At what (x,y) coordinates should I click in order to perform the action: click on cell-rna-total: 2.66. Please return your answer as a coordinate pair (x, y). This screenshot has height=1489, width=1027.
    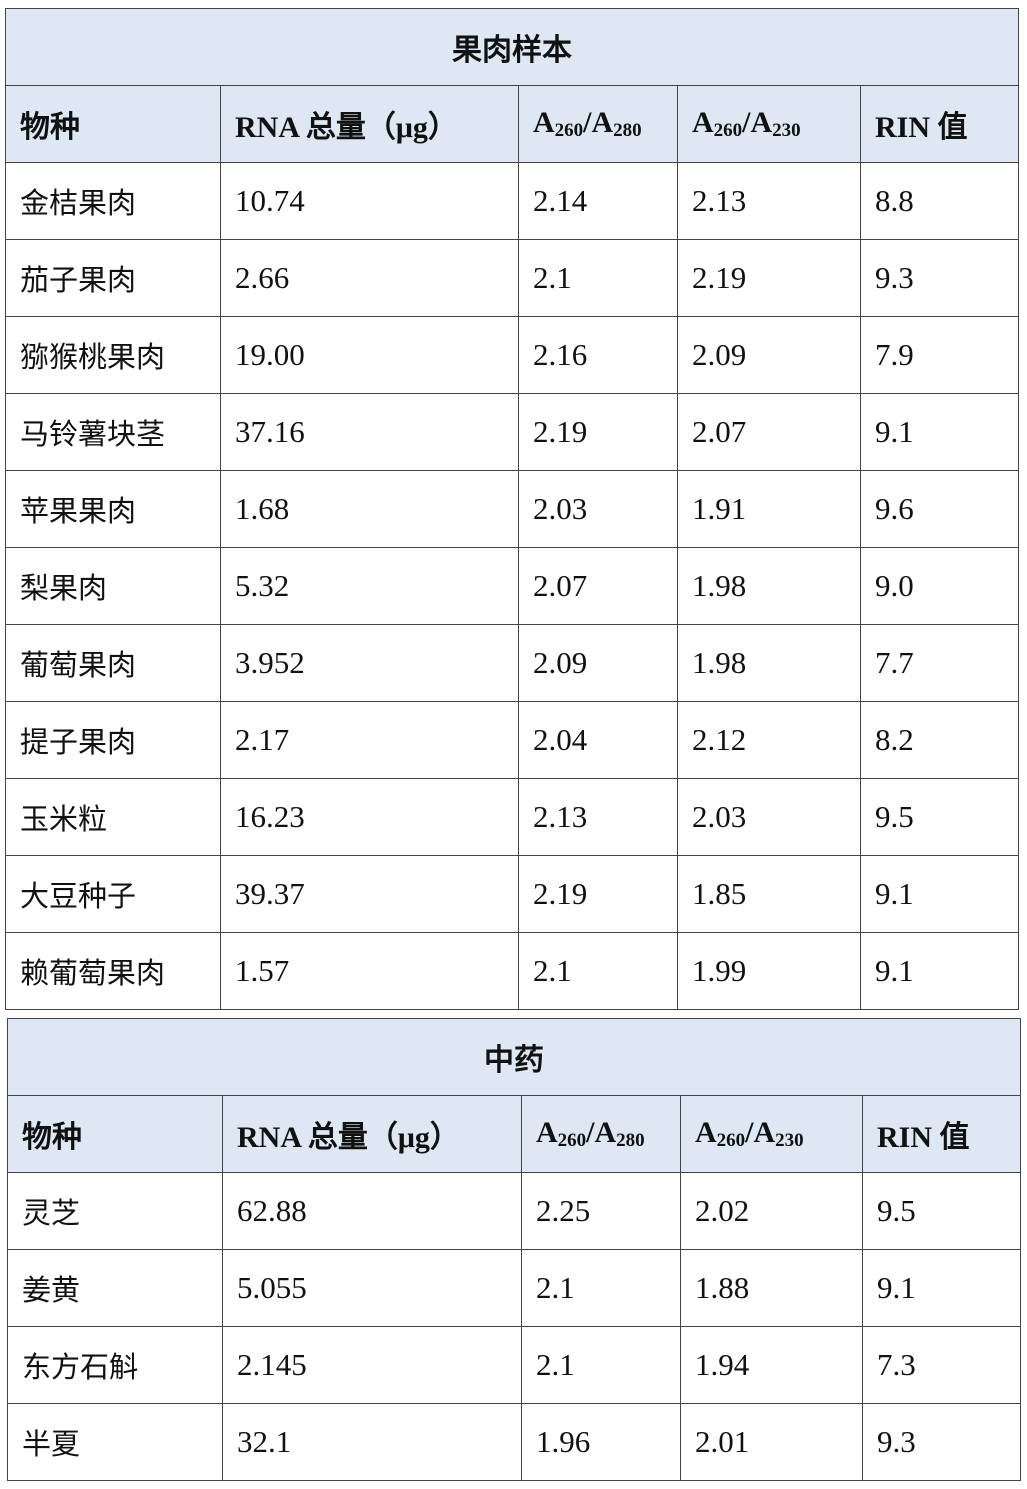
    Looking at the image, I should click on (369, 278).